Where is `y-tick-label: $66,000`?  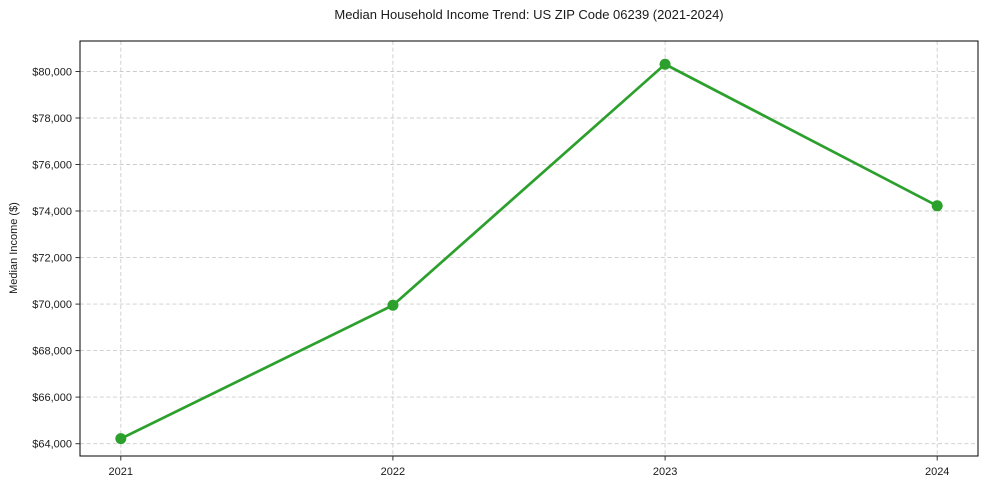
y-tick-label: $66,000 is located at coordinates (52, 398).